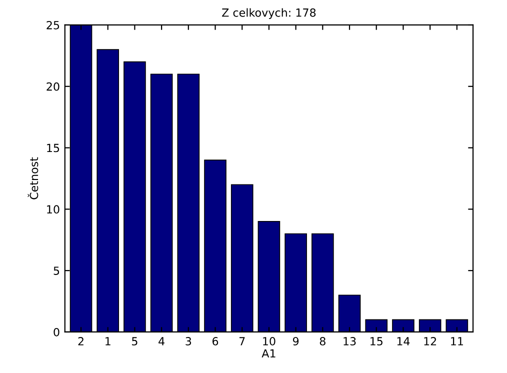  Describe the element at coordinates (135, 341) in the screenshot. I see `x-tick-label: 5` at that location.